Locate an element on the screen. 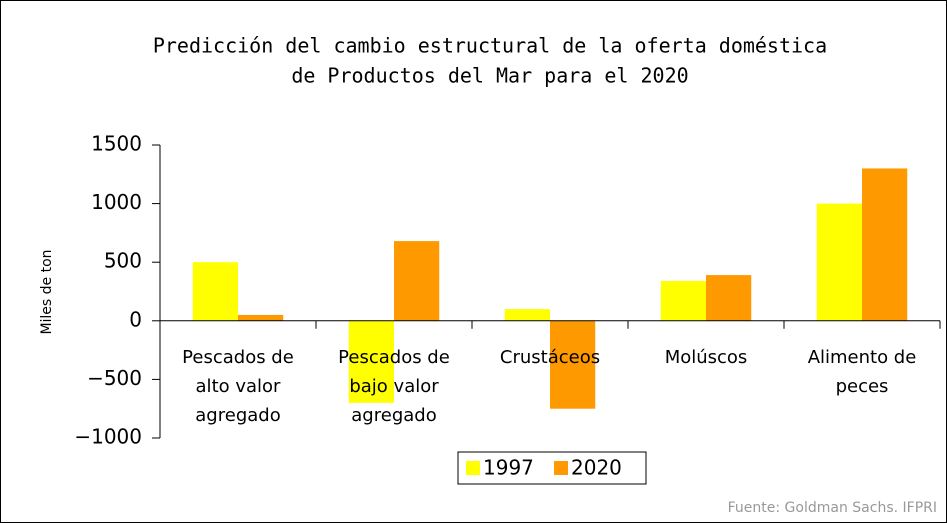 This screenshot has height=523, width=947. legend-label: 1997 is located at coordinates (508, 468).